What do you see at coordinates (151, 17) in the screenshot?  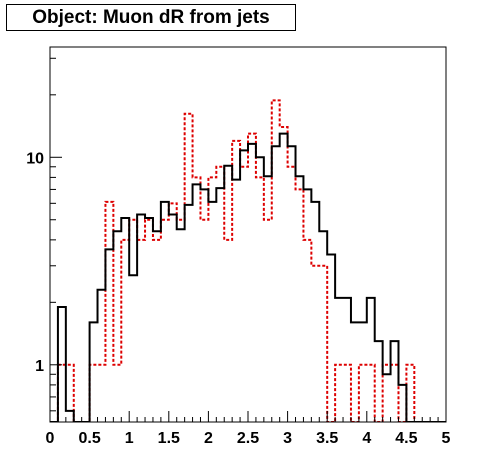 I see `chart-title: Object: Muon dR from jets` at bounding box center [151, 17].